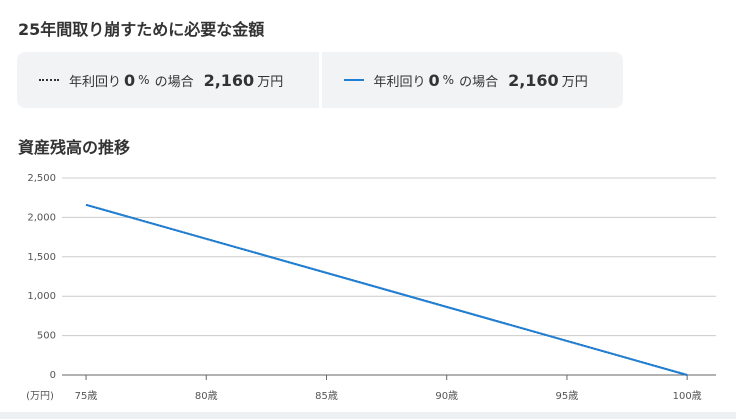 Image resolution: width=736 pixels, height=419 pixels. Describe the element at coordinates (46, 336) in the screenshot. I see `y-tick-label: 500` at that location.